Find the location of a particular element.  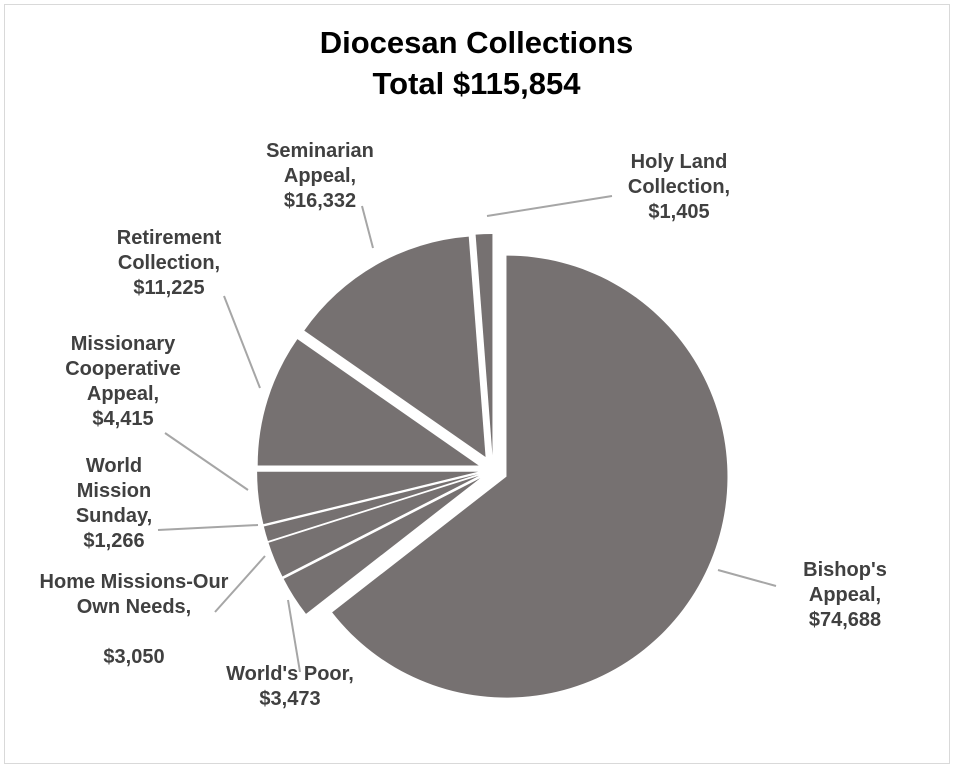

chart-title-block: Diocesan Collections Total $115,854 is located at coordinates (476, 63).